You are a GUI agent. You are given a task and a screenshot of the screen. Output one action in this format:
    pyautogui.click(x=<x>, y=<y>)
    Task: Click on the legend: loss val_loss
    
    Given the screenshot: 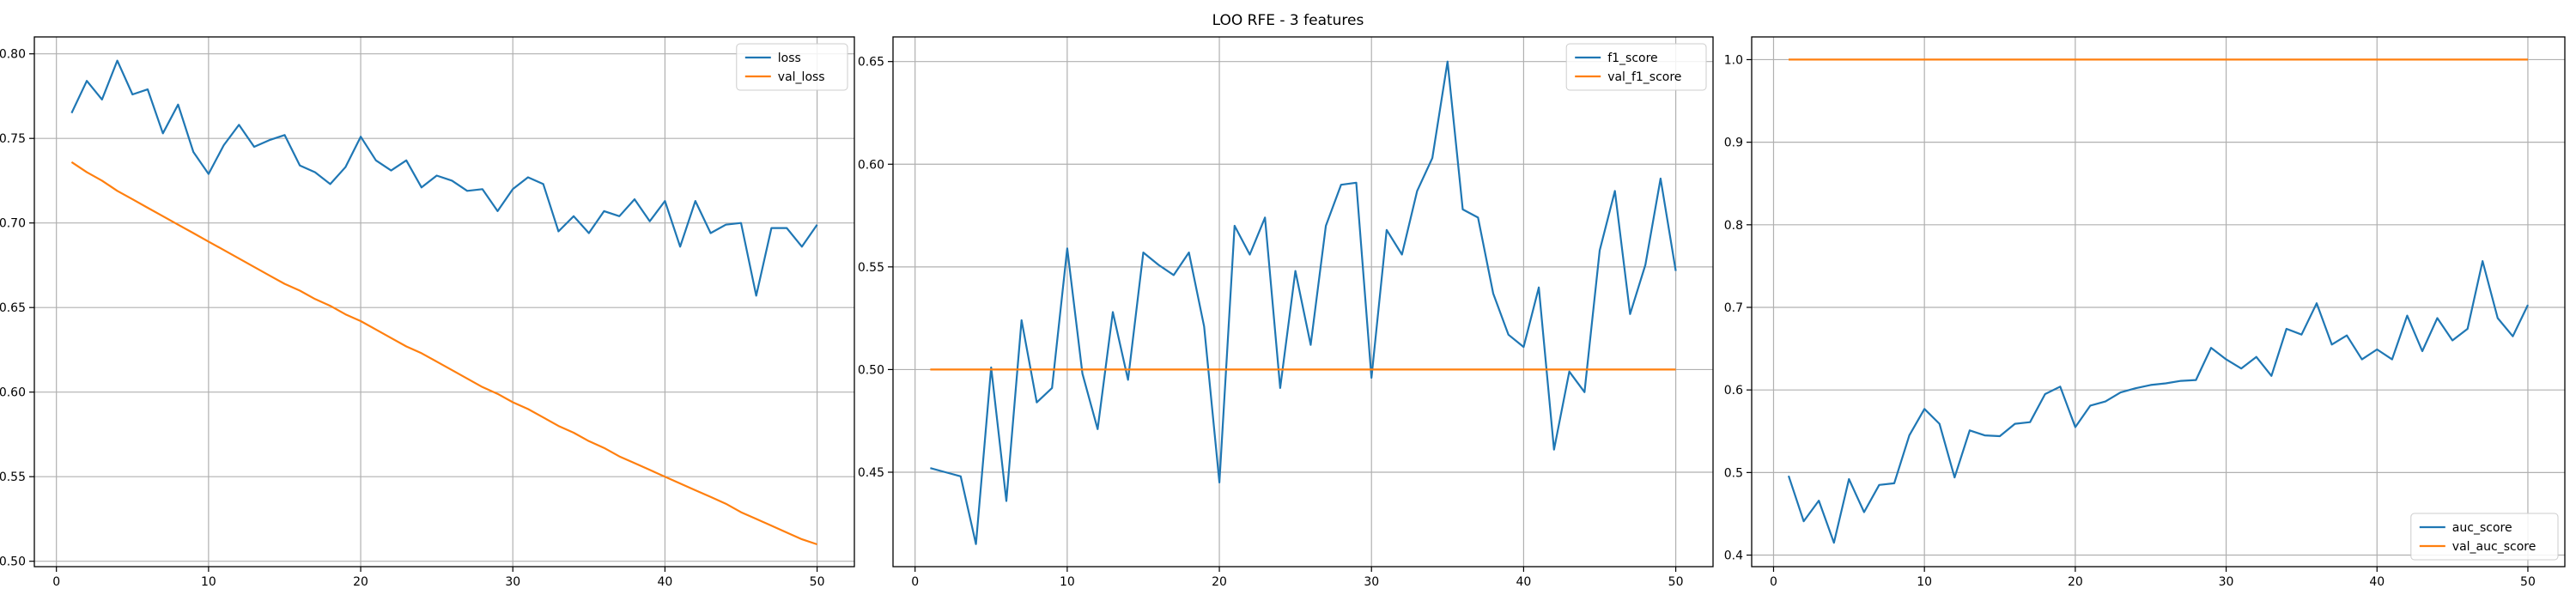 What is the action you would take?
    pyautogui.click(x=792, y=67)
    